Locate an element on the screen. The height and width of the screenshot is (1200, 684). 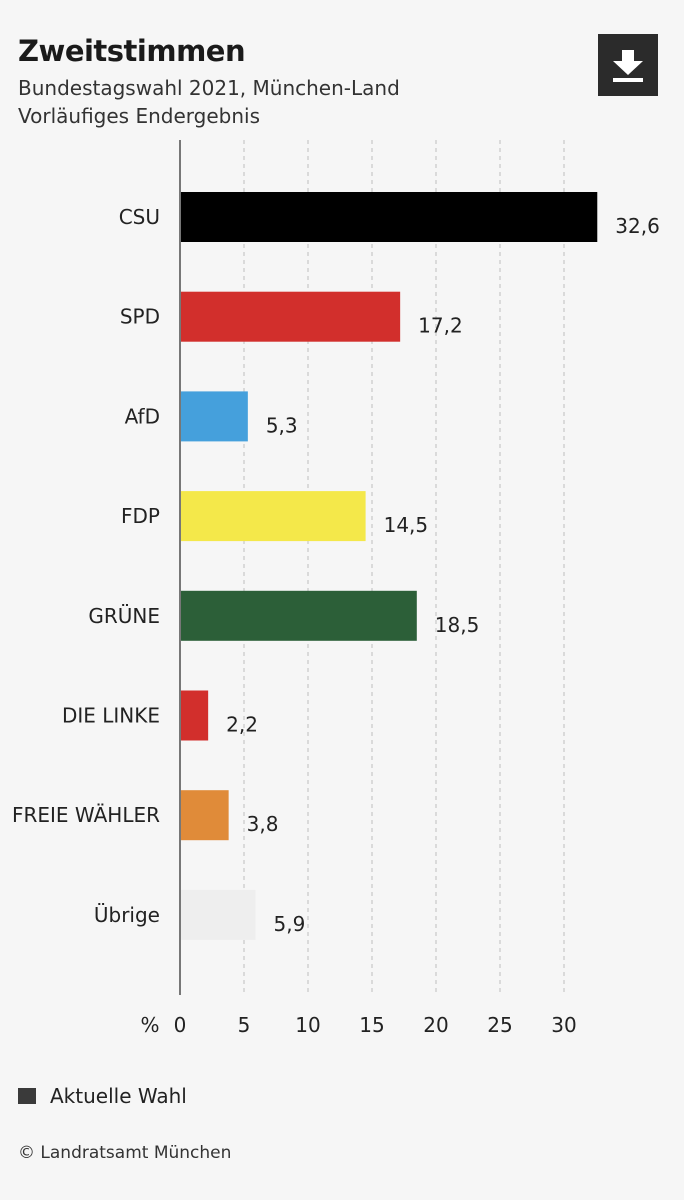
source-credit: © Landratsamt München is located at coordinates (125, 1153).